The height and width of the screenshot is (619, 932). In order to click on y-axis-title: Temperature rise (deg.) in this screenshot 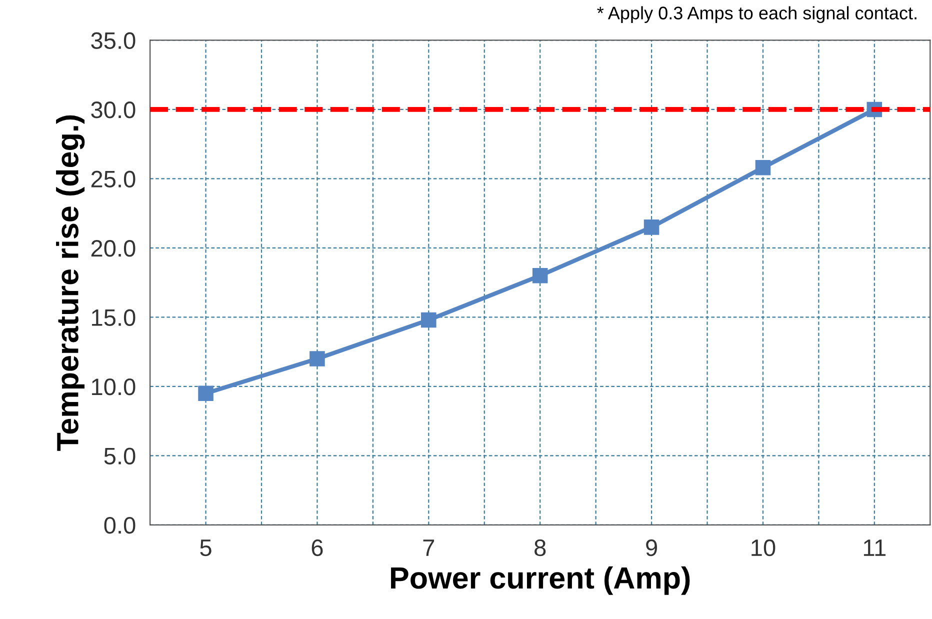, I will do `click(70, 283)`.